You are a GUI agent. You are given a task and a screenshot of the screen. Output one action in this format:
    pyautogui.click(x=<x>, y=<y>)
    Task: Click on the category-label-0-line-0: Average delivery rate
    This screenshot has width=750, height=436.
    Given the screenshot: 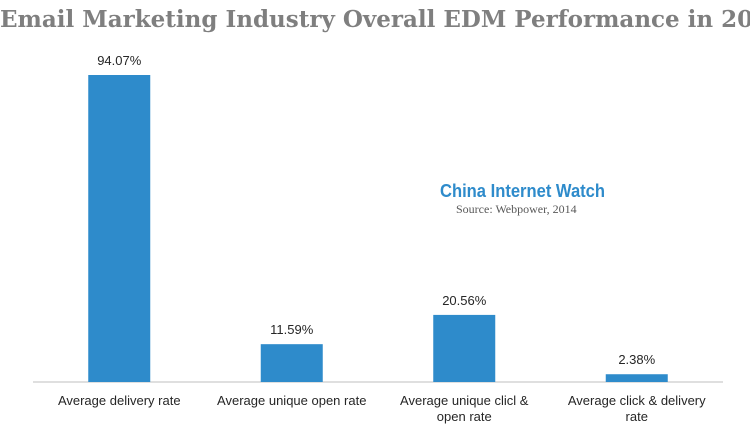 What is the action you would take?
    pyautogui.click(x=119, y=400)
    